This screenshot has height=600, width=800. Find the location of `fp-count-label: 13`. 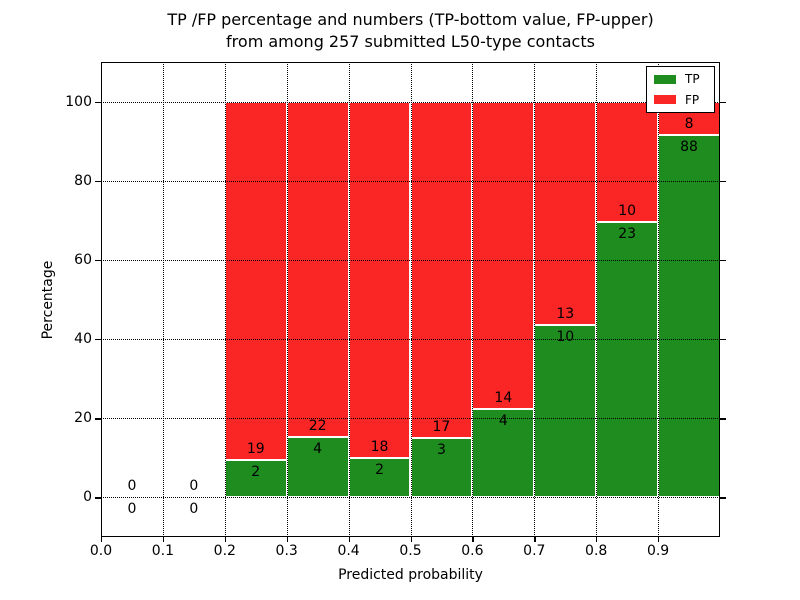

fp-count-label: 13 is located at coordinates (565, 314).